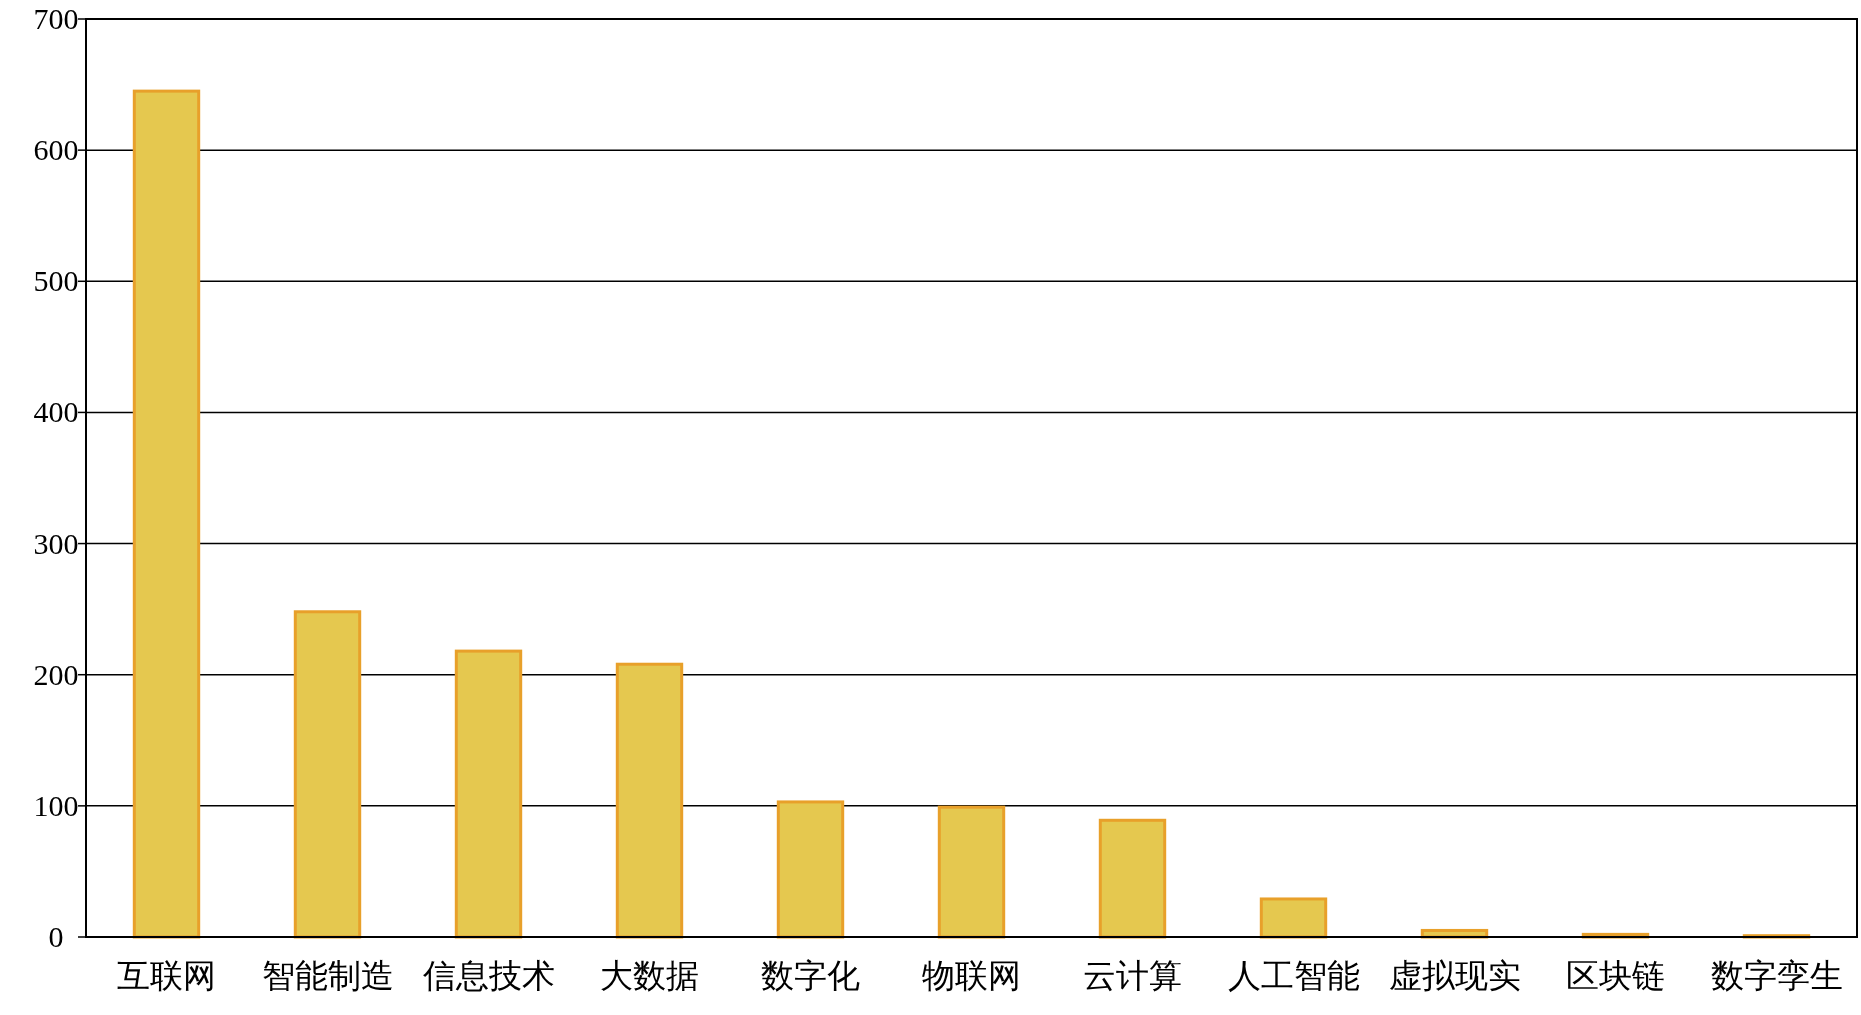  Describe the element at coordinates (649, 976) in the screenshot. I see `x-tick-label: 大数据` at that location.